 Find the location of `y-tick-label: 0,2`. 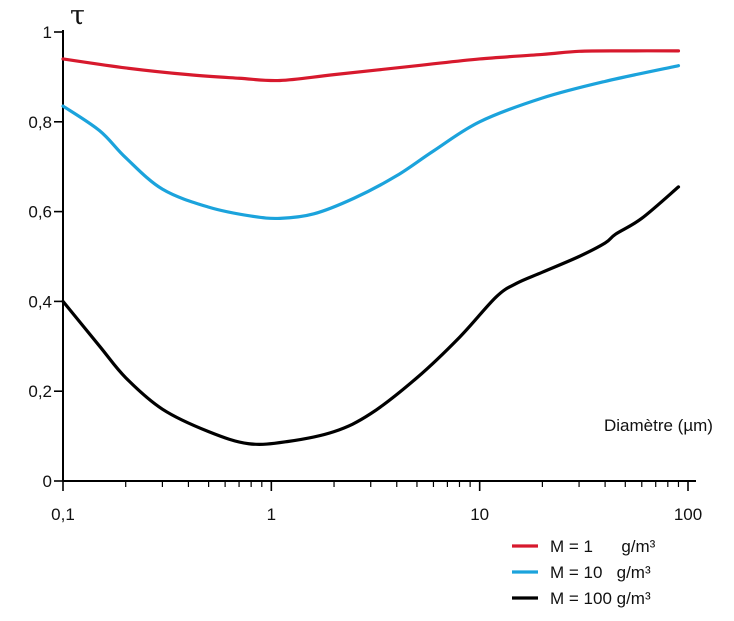

y-tick-label: 0,2 is located at coordinates (40, 391).